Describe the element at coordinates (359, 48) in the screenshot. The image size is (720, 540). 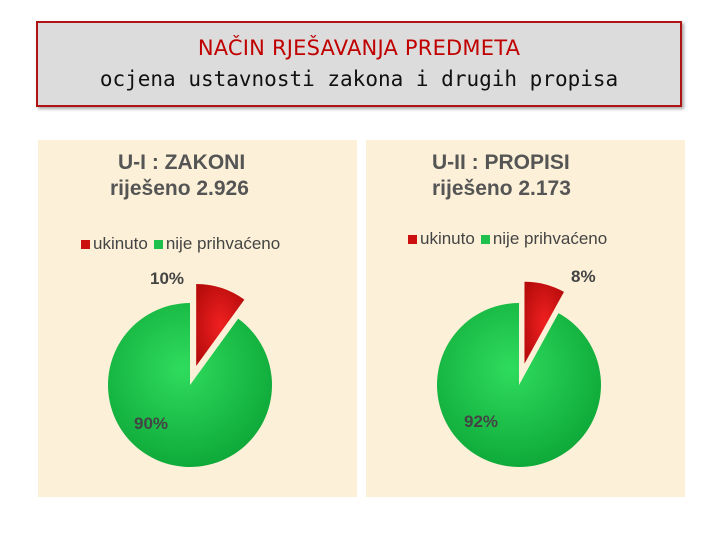
I see `page-title: NAČIN RJEŠAVANJA PREDMETA` at that location.